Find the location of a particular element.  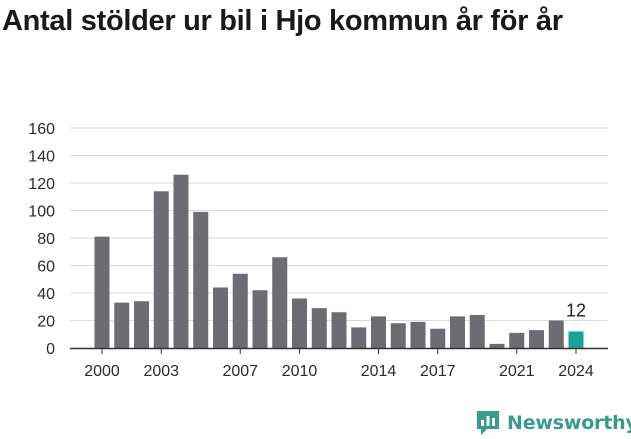

bar-2021 is located at coordinates (517, 340).